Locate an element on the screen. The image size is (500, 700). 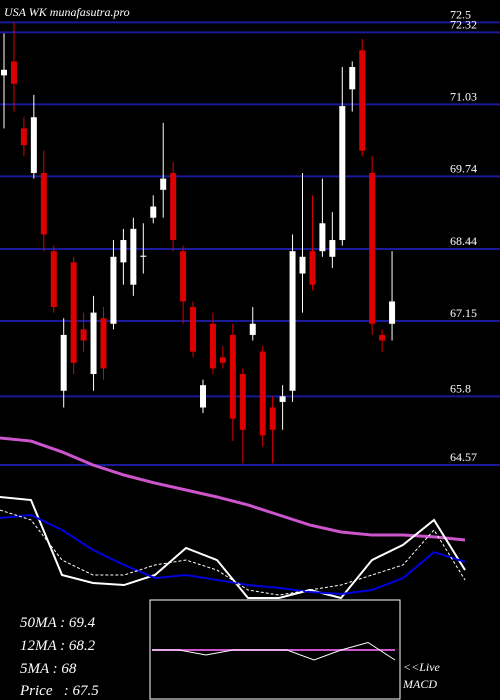
y-tick-label: 71.03 is located at coordinates (463, 96).